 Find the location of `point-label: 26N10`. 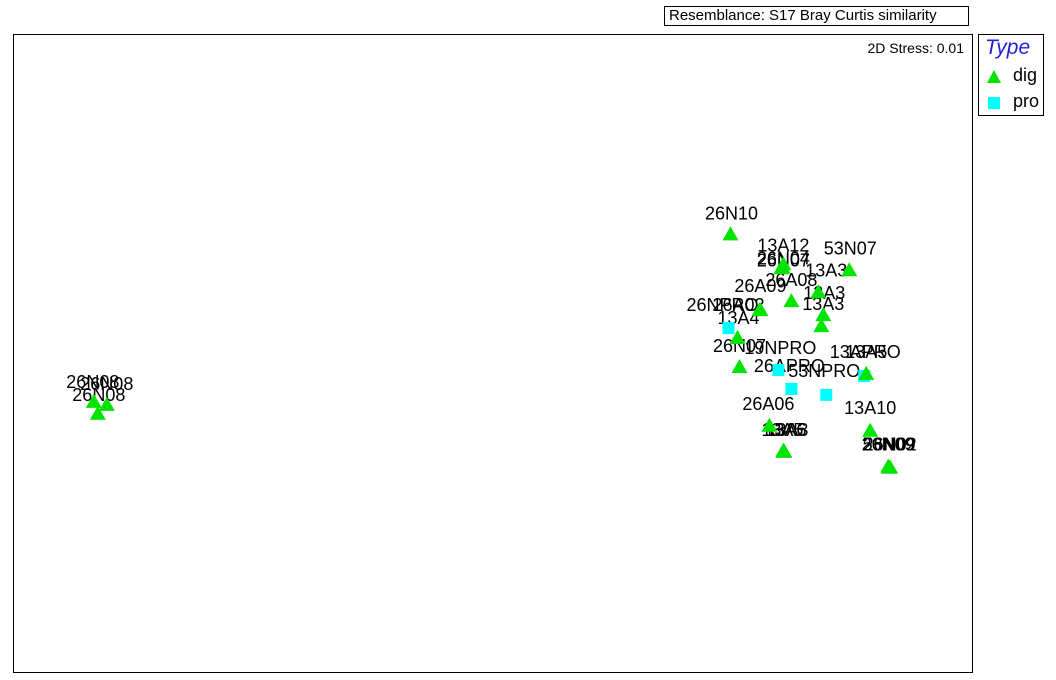

point-label: 26N10 is located at coordinates (731, 213).